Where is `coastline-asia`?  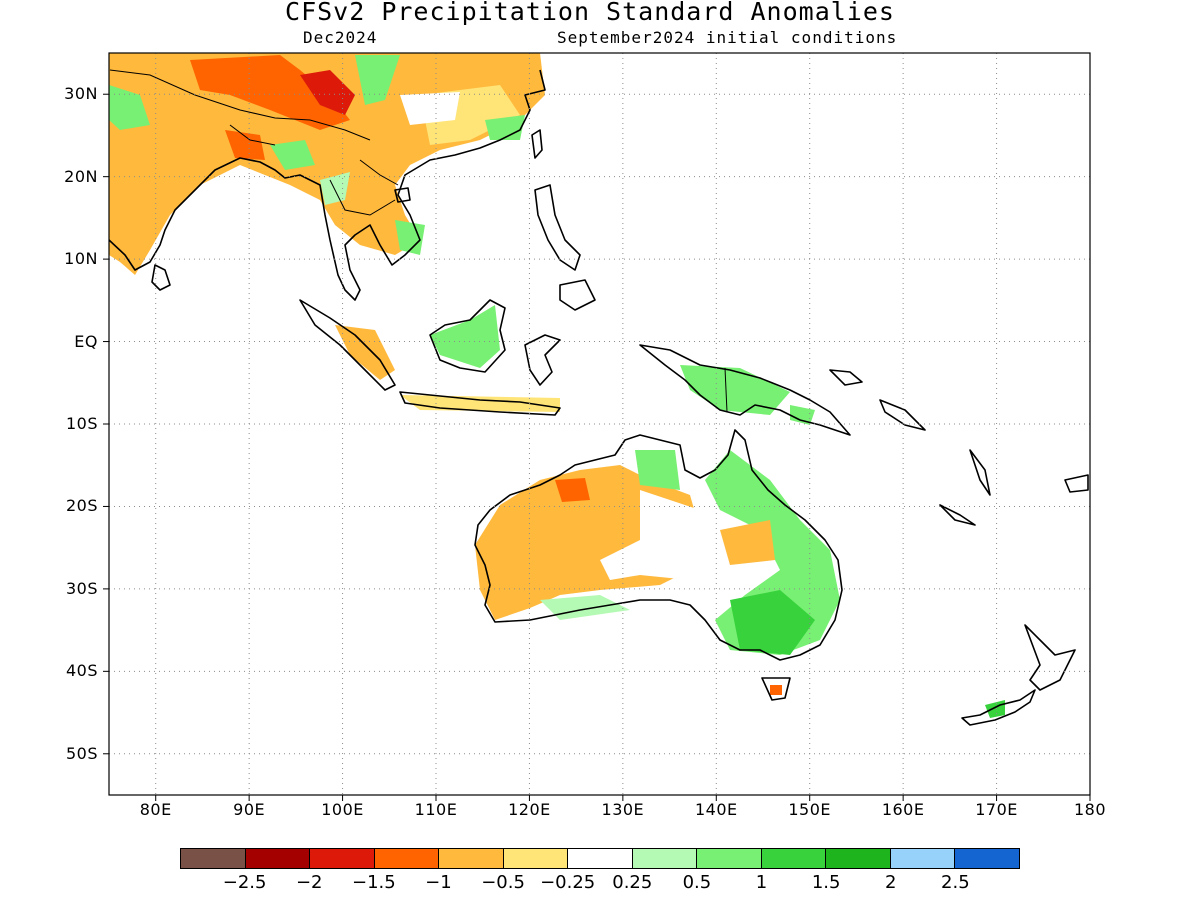 coastline-asia is located at coordinates (327, 185).